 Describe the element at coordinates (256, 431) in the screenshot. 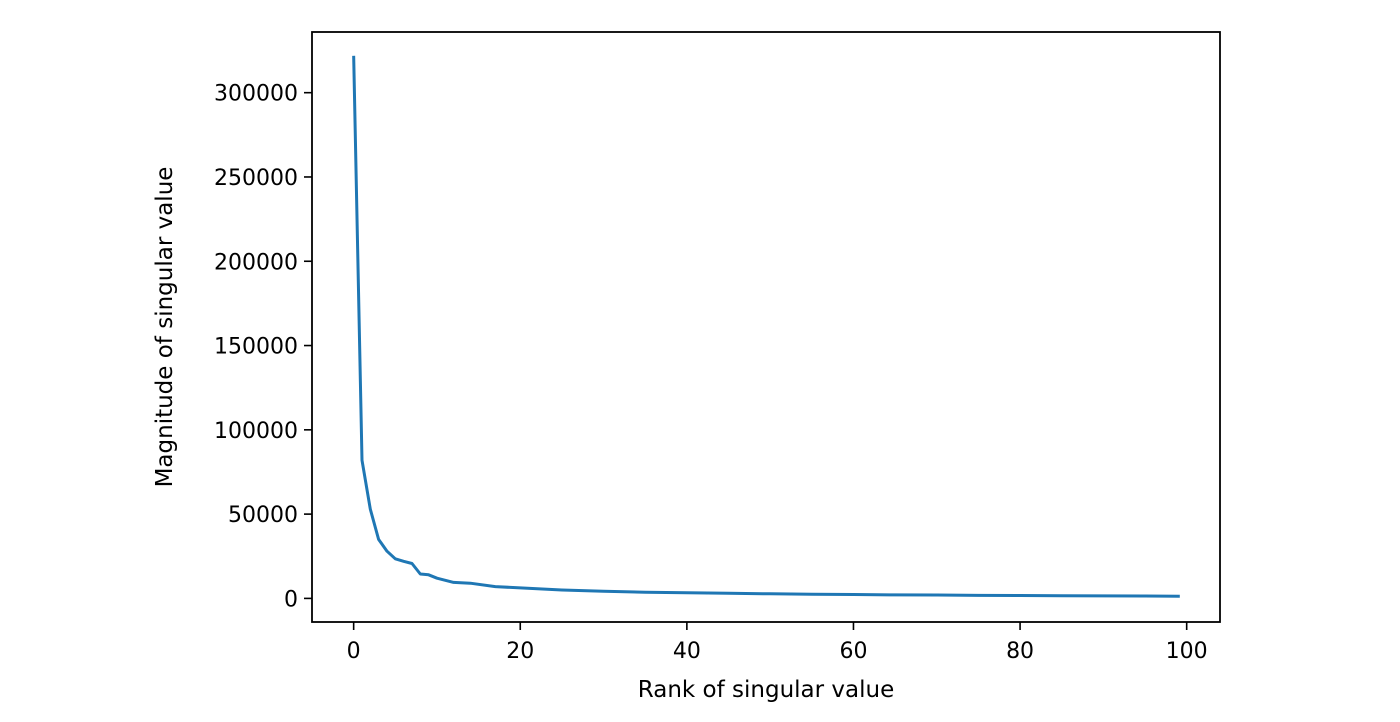

I see `y-tick-label: 100000` at that location.